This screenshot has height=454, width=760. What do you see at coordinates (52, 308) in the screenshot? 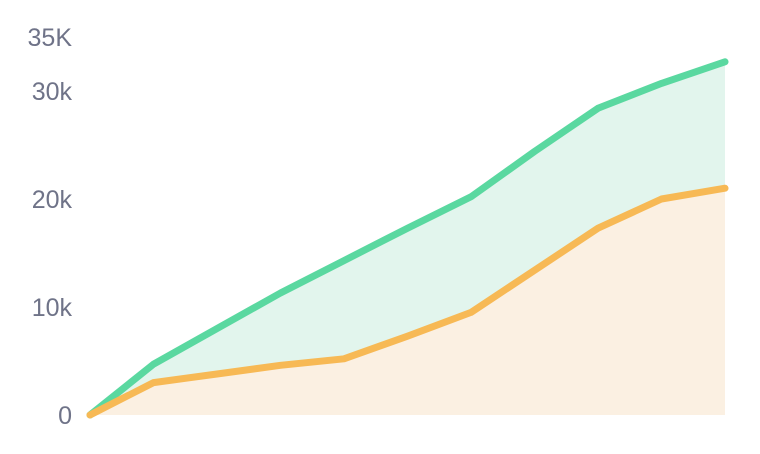
I see `y-tick-label: 10k` at bounding box center [52, 308].